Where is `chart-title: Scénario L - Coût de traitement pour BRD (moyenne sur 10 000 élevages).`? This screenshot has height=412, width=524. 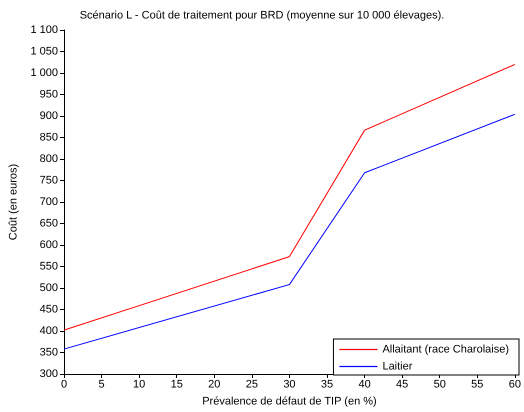 chart-title: Scénario L - Coût de traitement pour BRD (moyenne sur 10 000 élevages). is located at coordinates (262, 16).